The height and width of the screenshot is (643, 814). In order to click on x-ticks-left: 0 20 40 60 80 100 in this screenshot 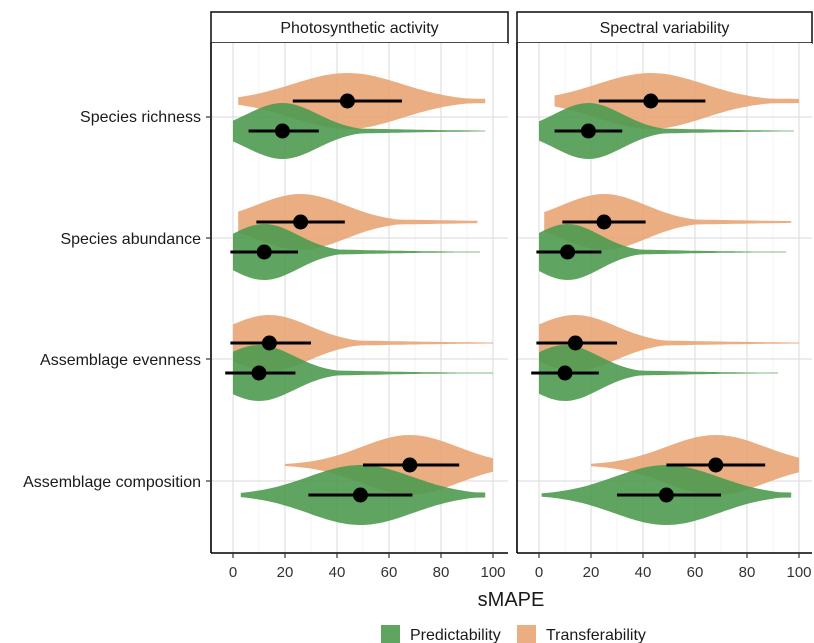, I will do `click(367, 572)`.